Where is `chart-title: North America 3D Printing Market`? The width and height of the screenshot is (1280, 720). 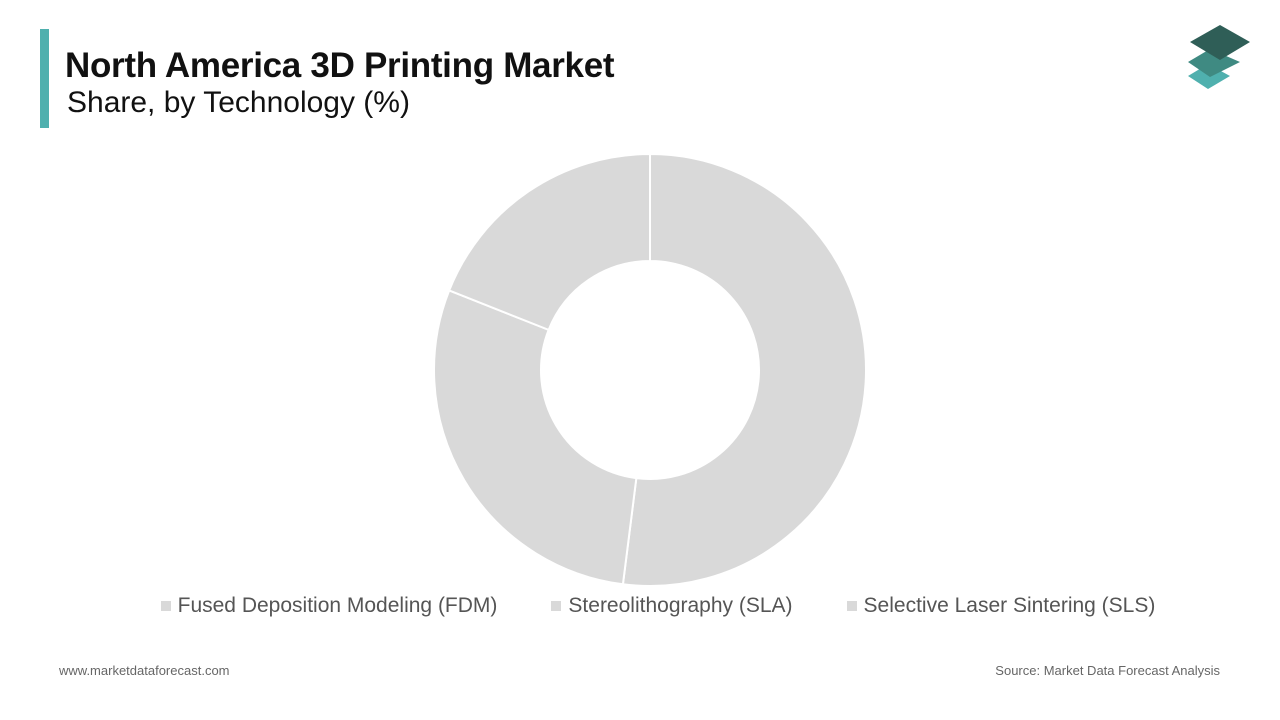 chart-title: North America 3D Printing Market is located at coordinates (340, 65).